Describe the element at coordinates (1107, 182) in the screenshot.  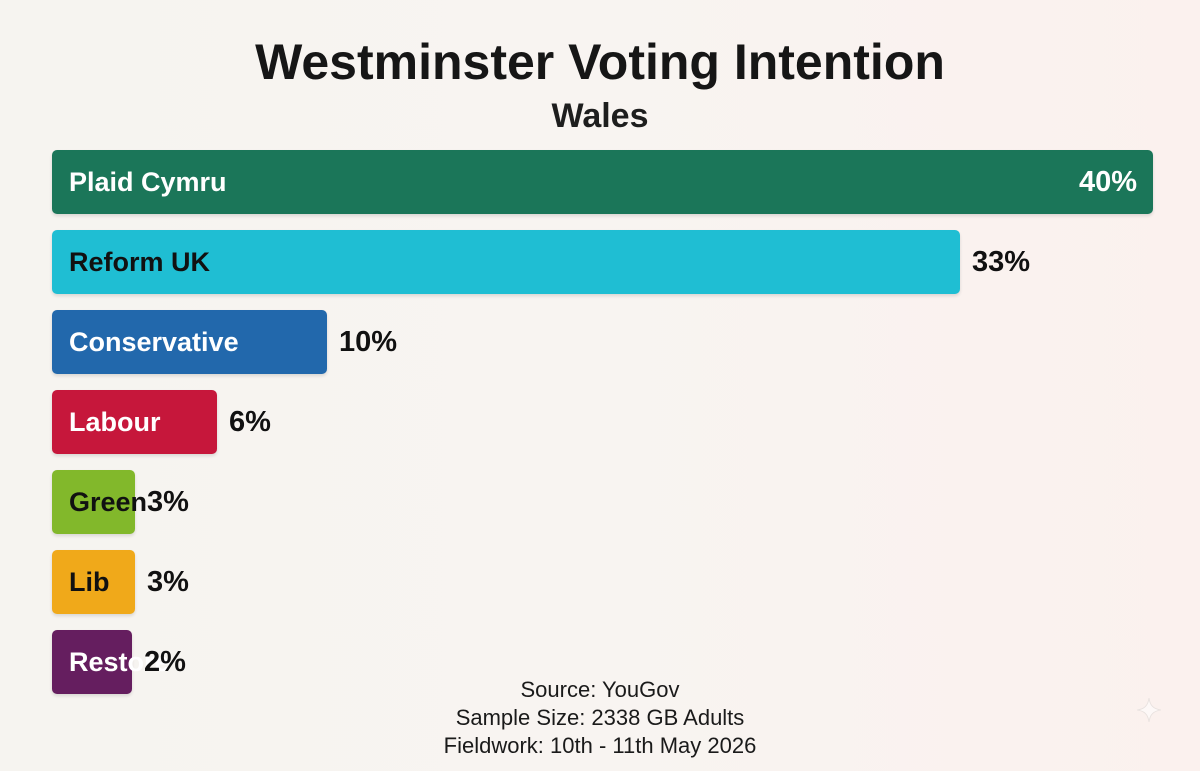
I see `bar-value-label: 40%` at that location.